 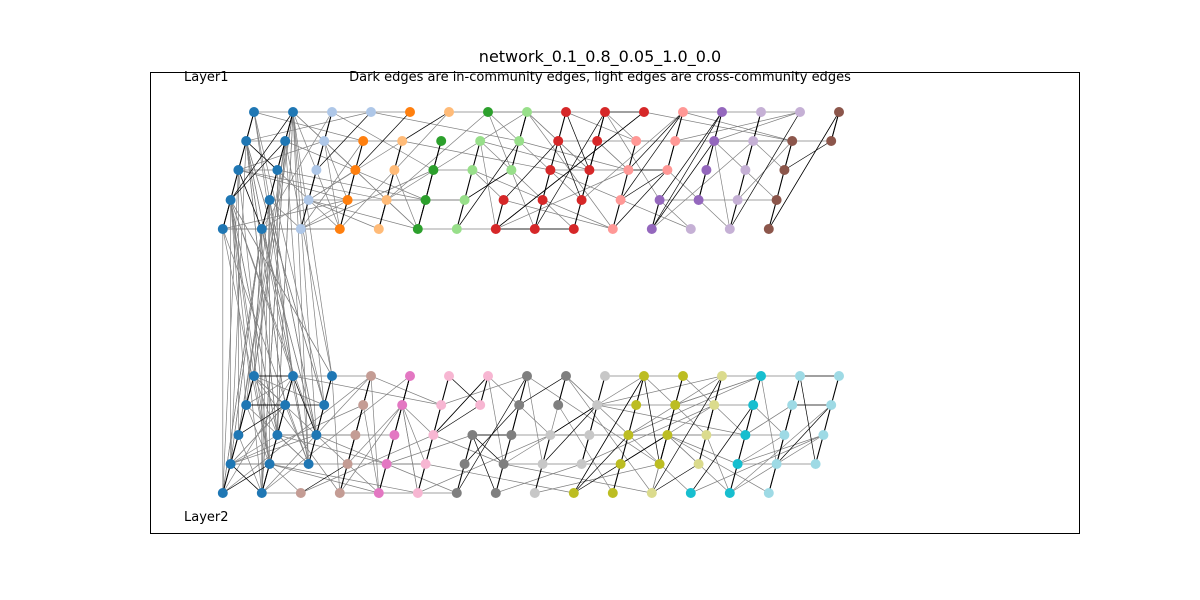 What do you see at coordinates (206, 77) in the screenshot?
I see `layer1-label: Layer1` at bounding box center [206, 77].